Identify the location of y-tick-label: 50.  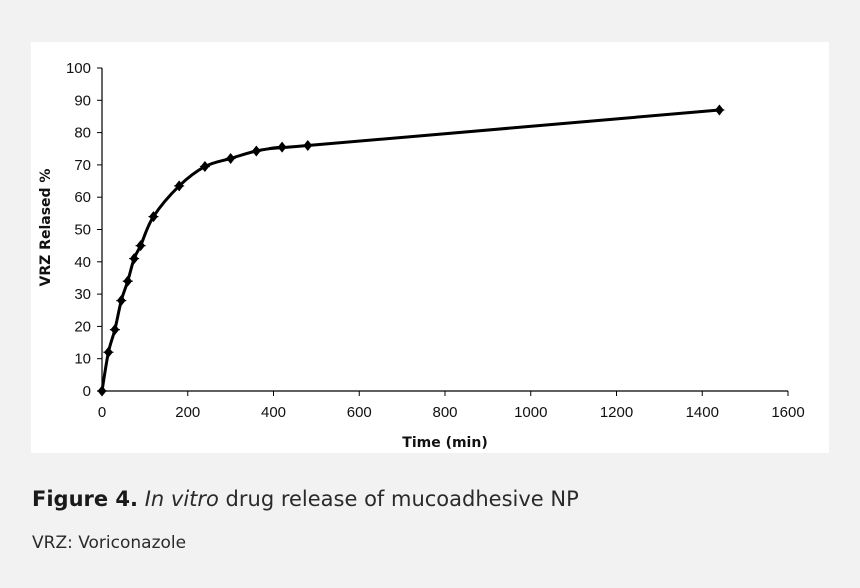
(82, 230).